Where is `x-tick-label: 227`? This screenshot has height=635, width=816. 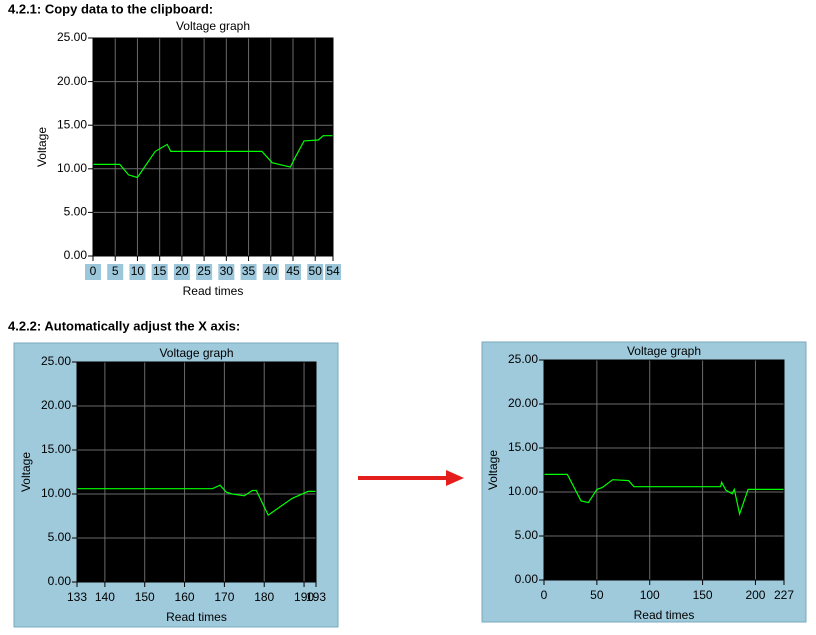 x-tick-label: 227 is located at coordinates (784, 595).